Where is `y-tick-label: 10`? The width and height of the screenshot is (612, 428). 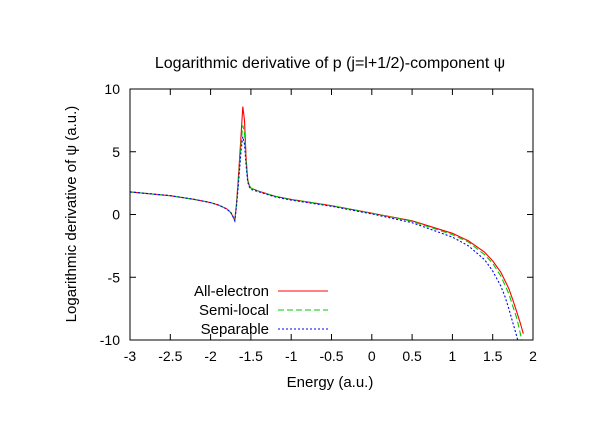 y-tick-label: 10 is located at coordinates (112, 89).